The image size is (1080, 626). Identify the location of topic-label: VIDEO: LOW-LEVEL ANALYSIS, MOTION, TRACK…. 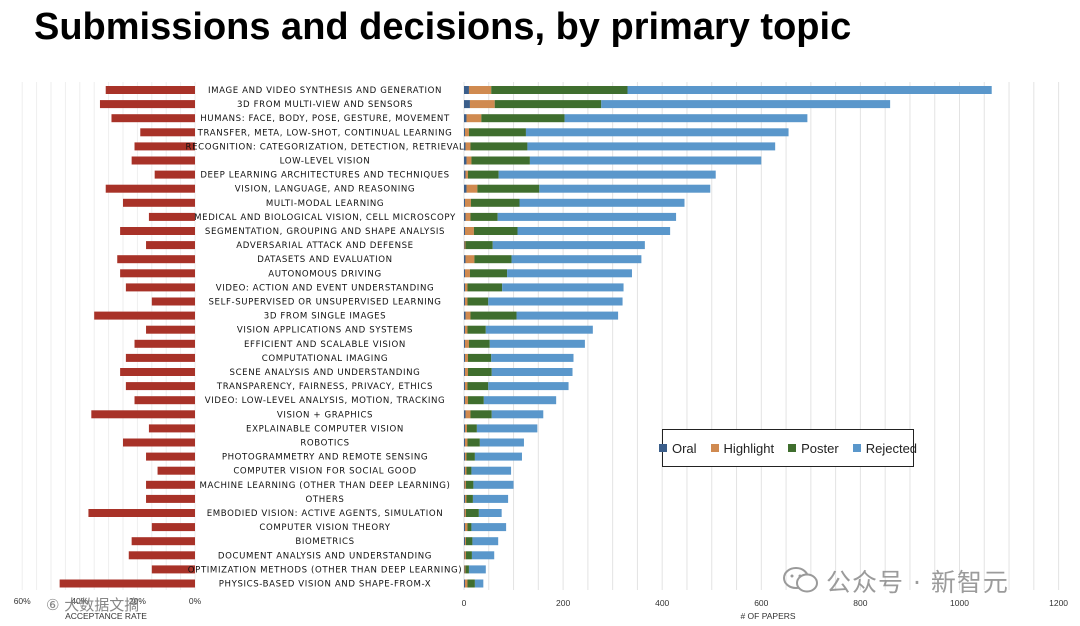
(325, 401).